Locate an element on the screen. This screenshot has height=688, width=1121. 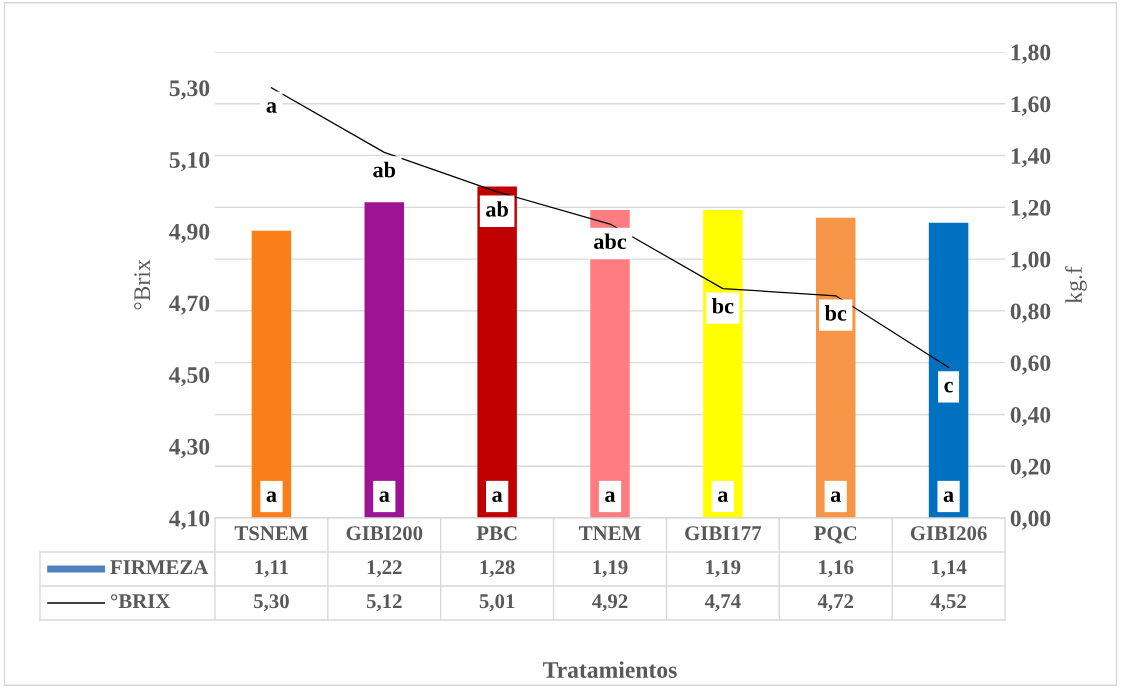
data-label: 1,16 is located at coordinates (836, 569).